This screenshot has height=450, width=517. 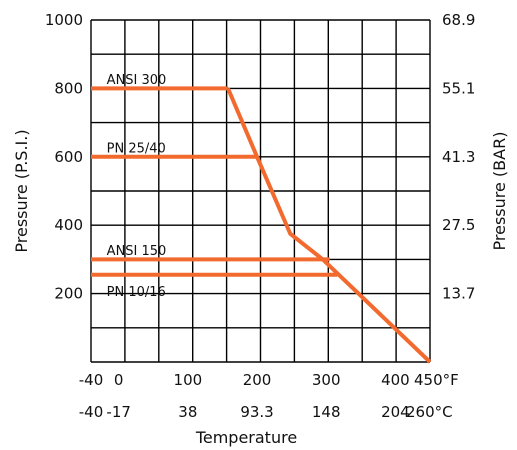 I want to click on y-tick-label-left: 200, so click(x=68, y=294).